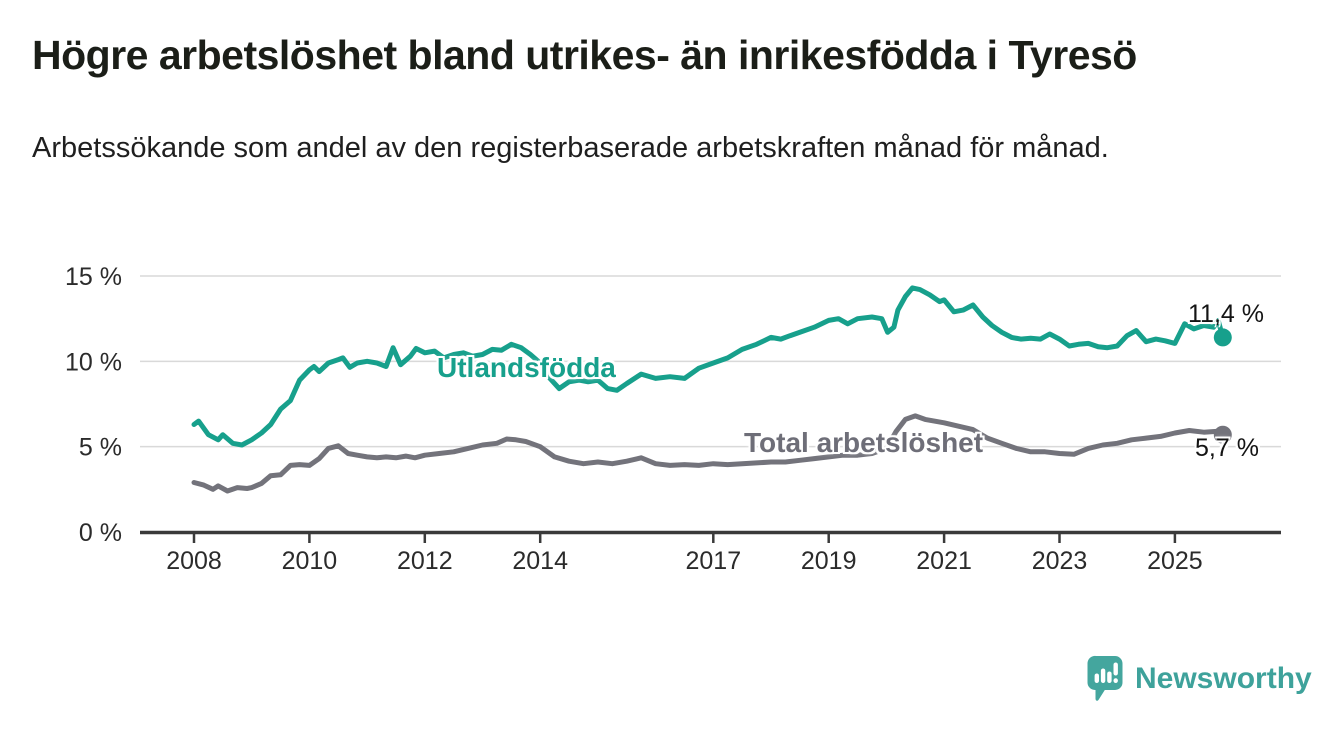 This screenshot has height=734, width=1340. Describe the element at coordinates (1222, 337) in the screenshot. I see `series-end-dot-utlandsfodda` at that location.